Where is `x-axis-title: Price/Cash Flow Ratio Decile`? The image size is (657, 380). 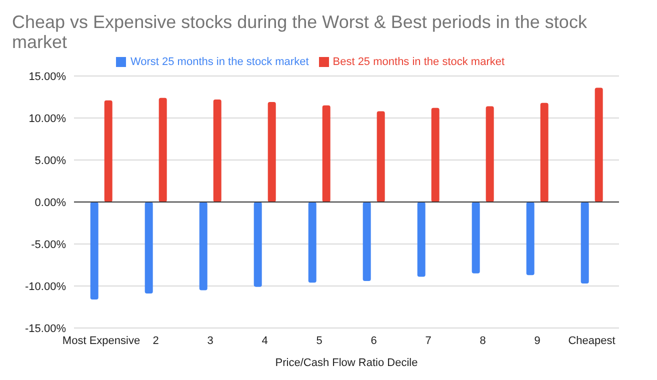
x-axis-title: Price/Cash Flow Ratio Decile is located at coordinates (346, 363).